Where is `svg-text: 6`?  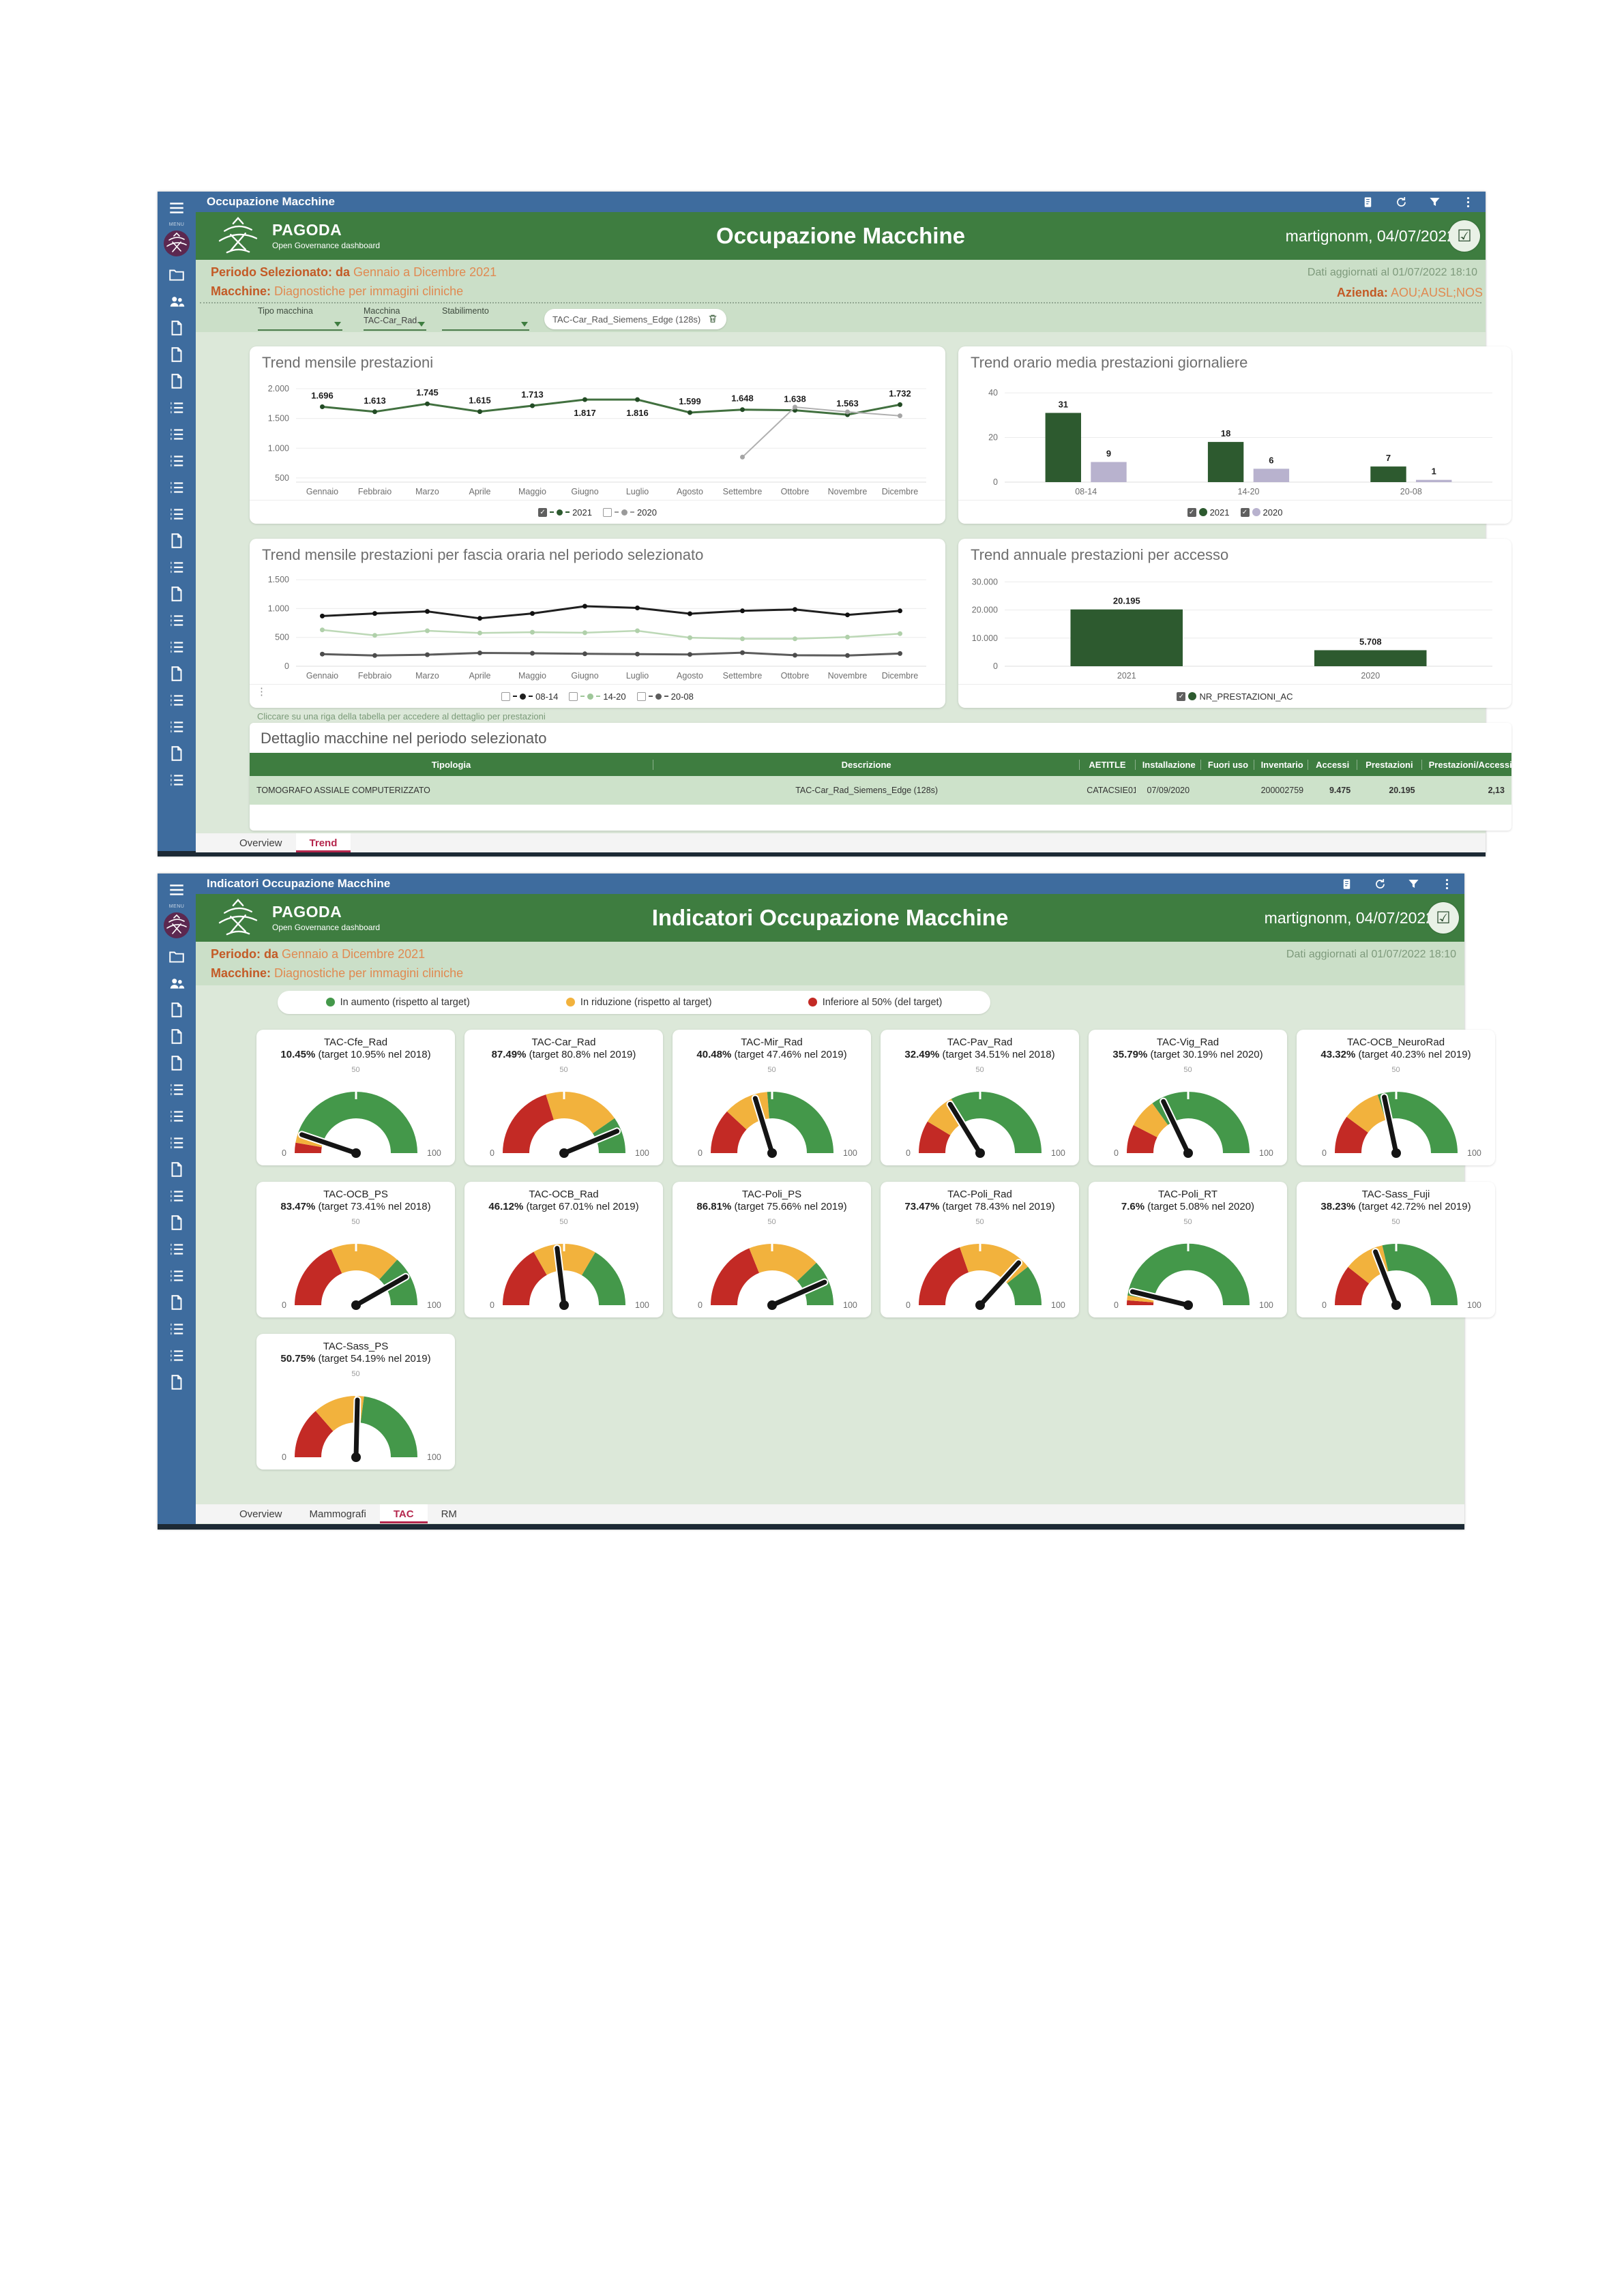
svg-text: 6 is located at coordinates (1271, 460).